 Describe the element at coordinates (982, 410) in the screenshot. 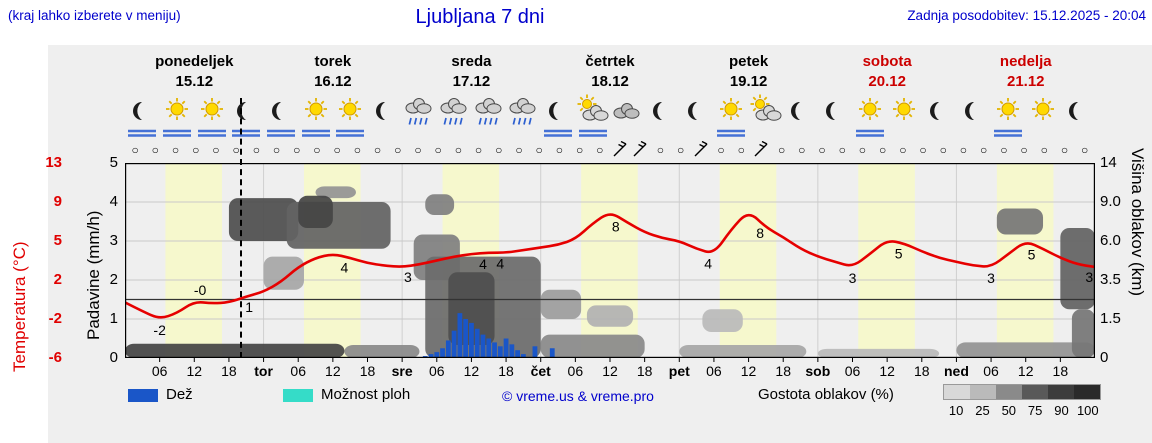

I see `density-scale-value: 25` at that location.